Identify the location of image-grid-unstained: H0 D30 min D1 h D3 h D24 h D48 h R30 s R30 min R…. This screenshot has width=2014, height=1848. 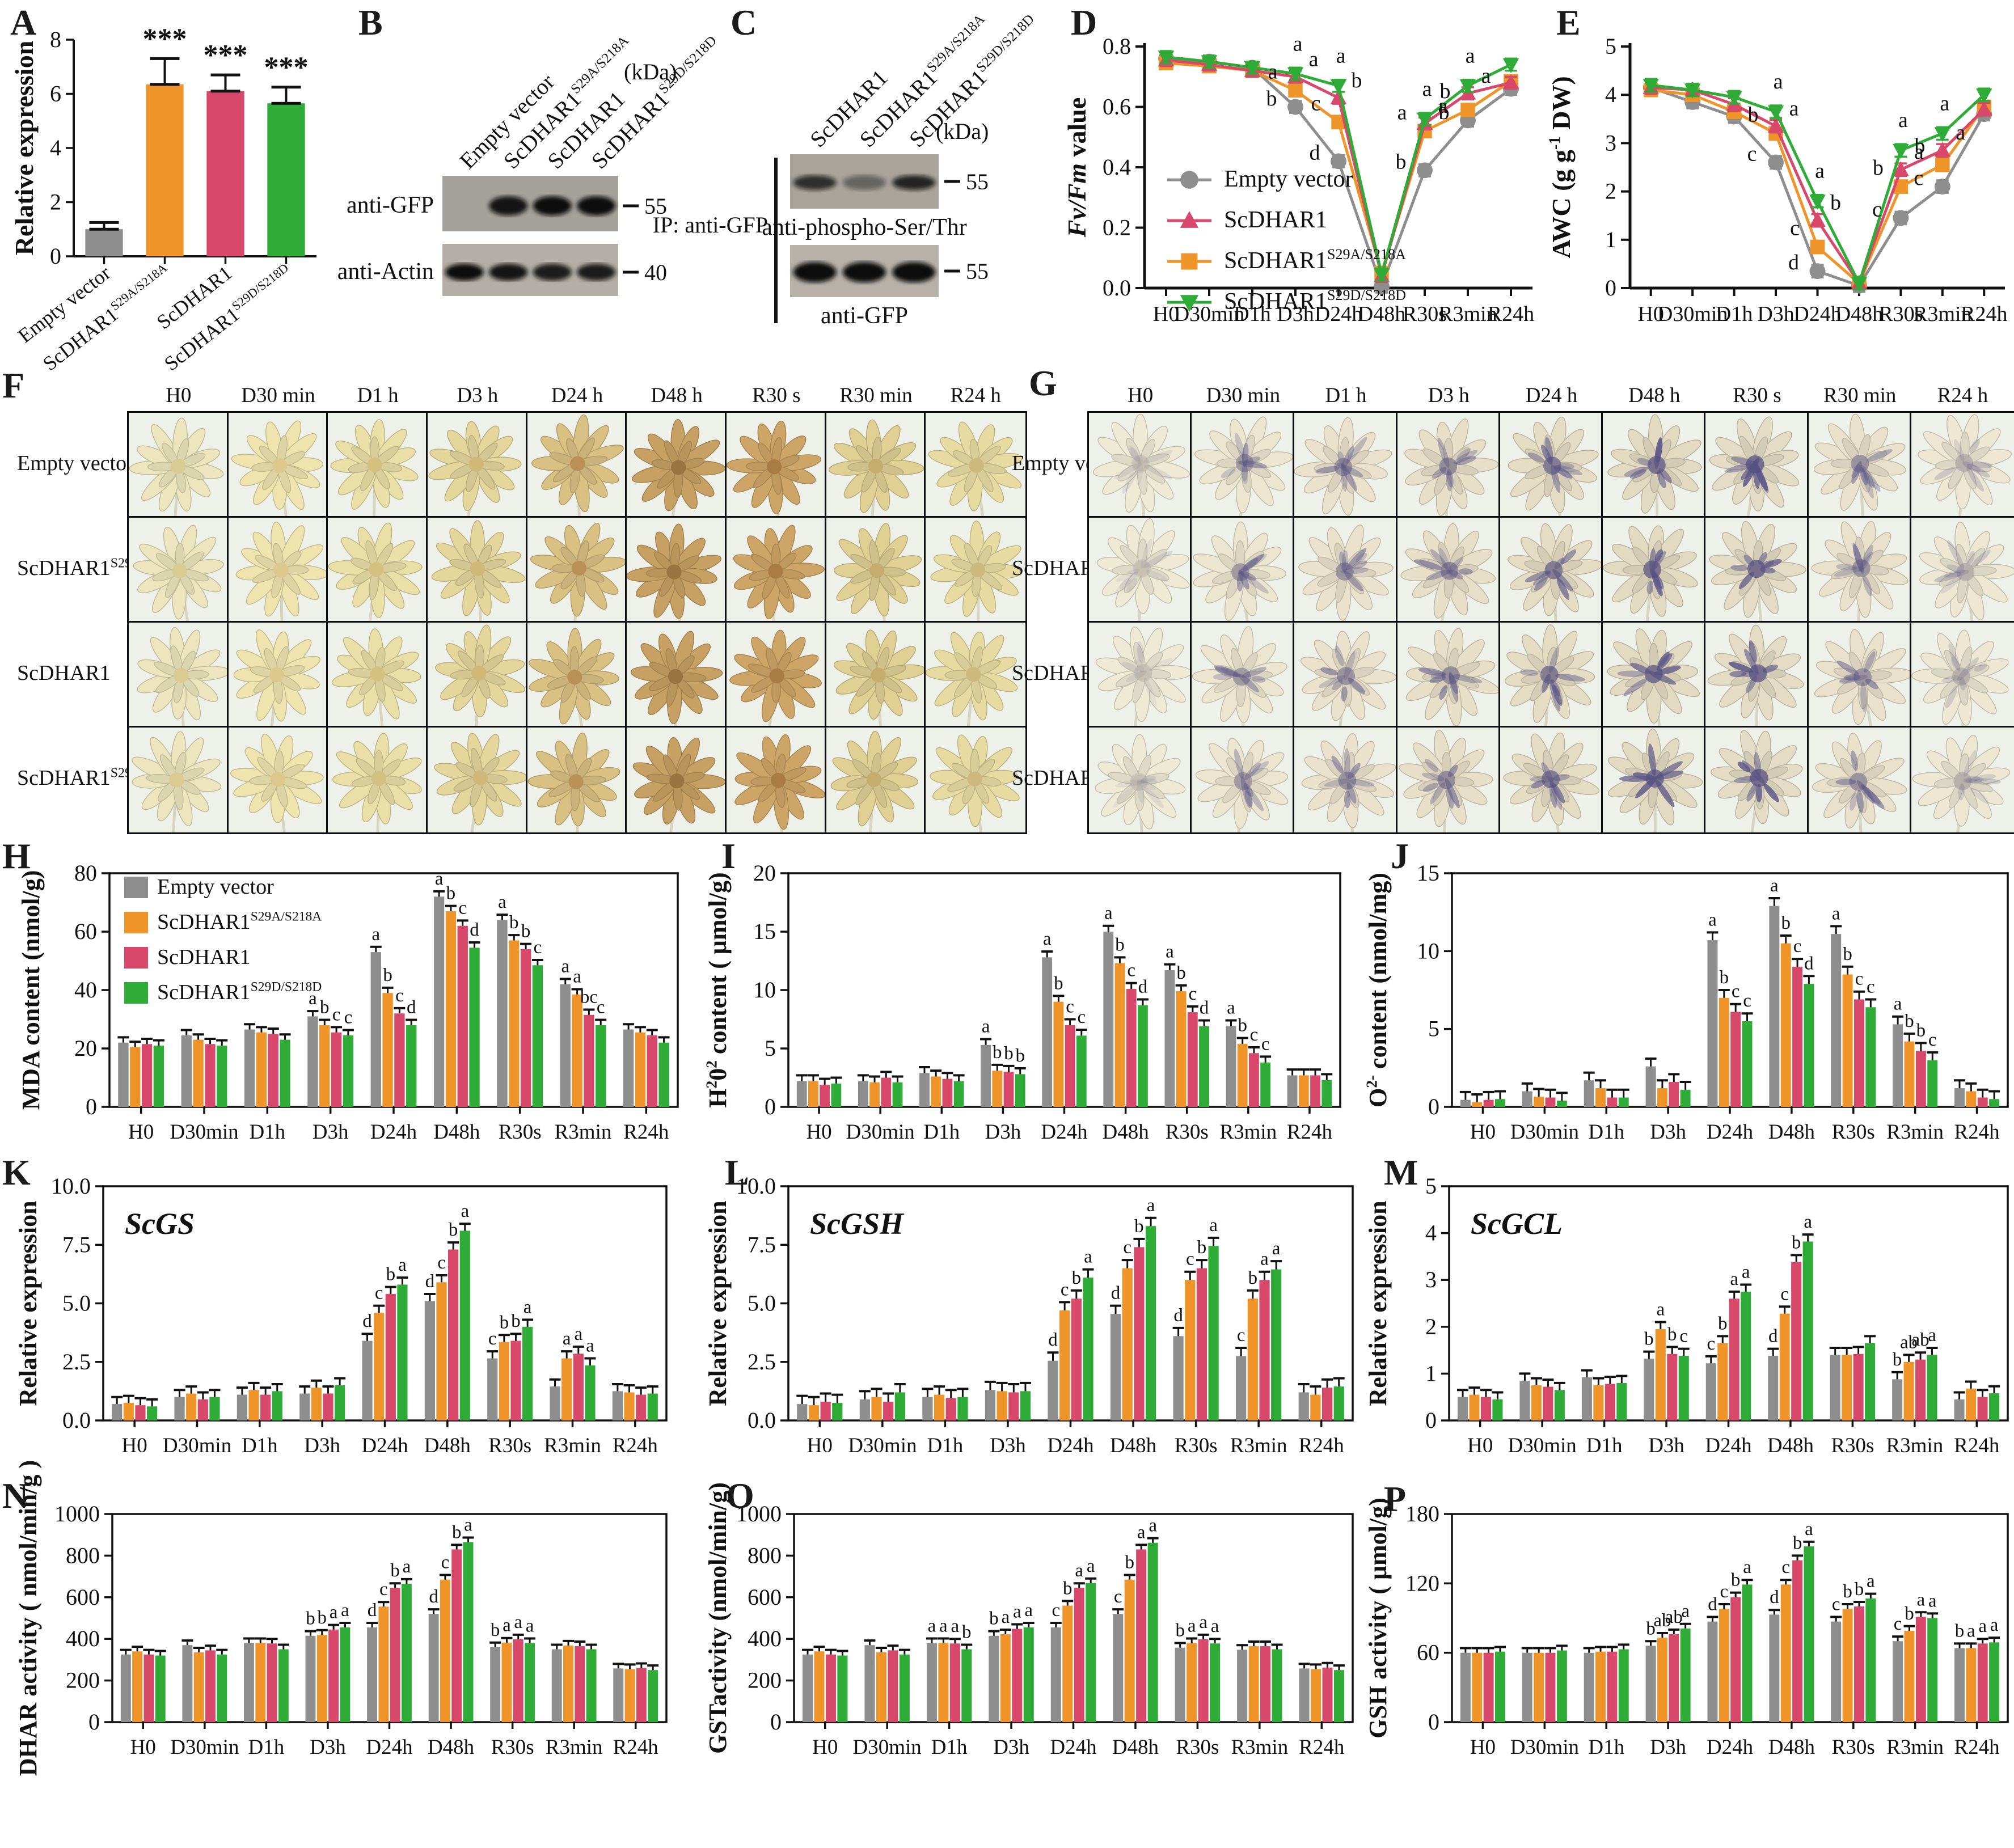
(513, 601).